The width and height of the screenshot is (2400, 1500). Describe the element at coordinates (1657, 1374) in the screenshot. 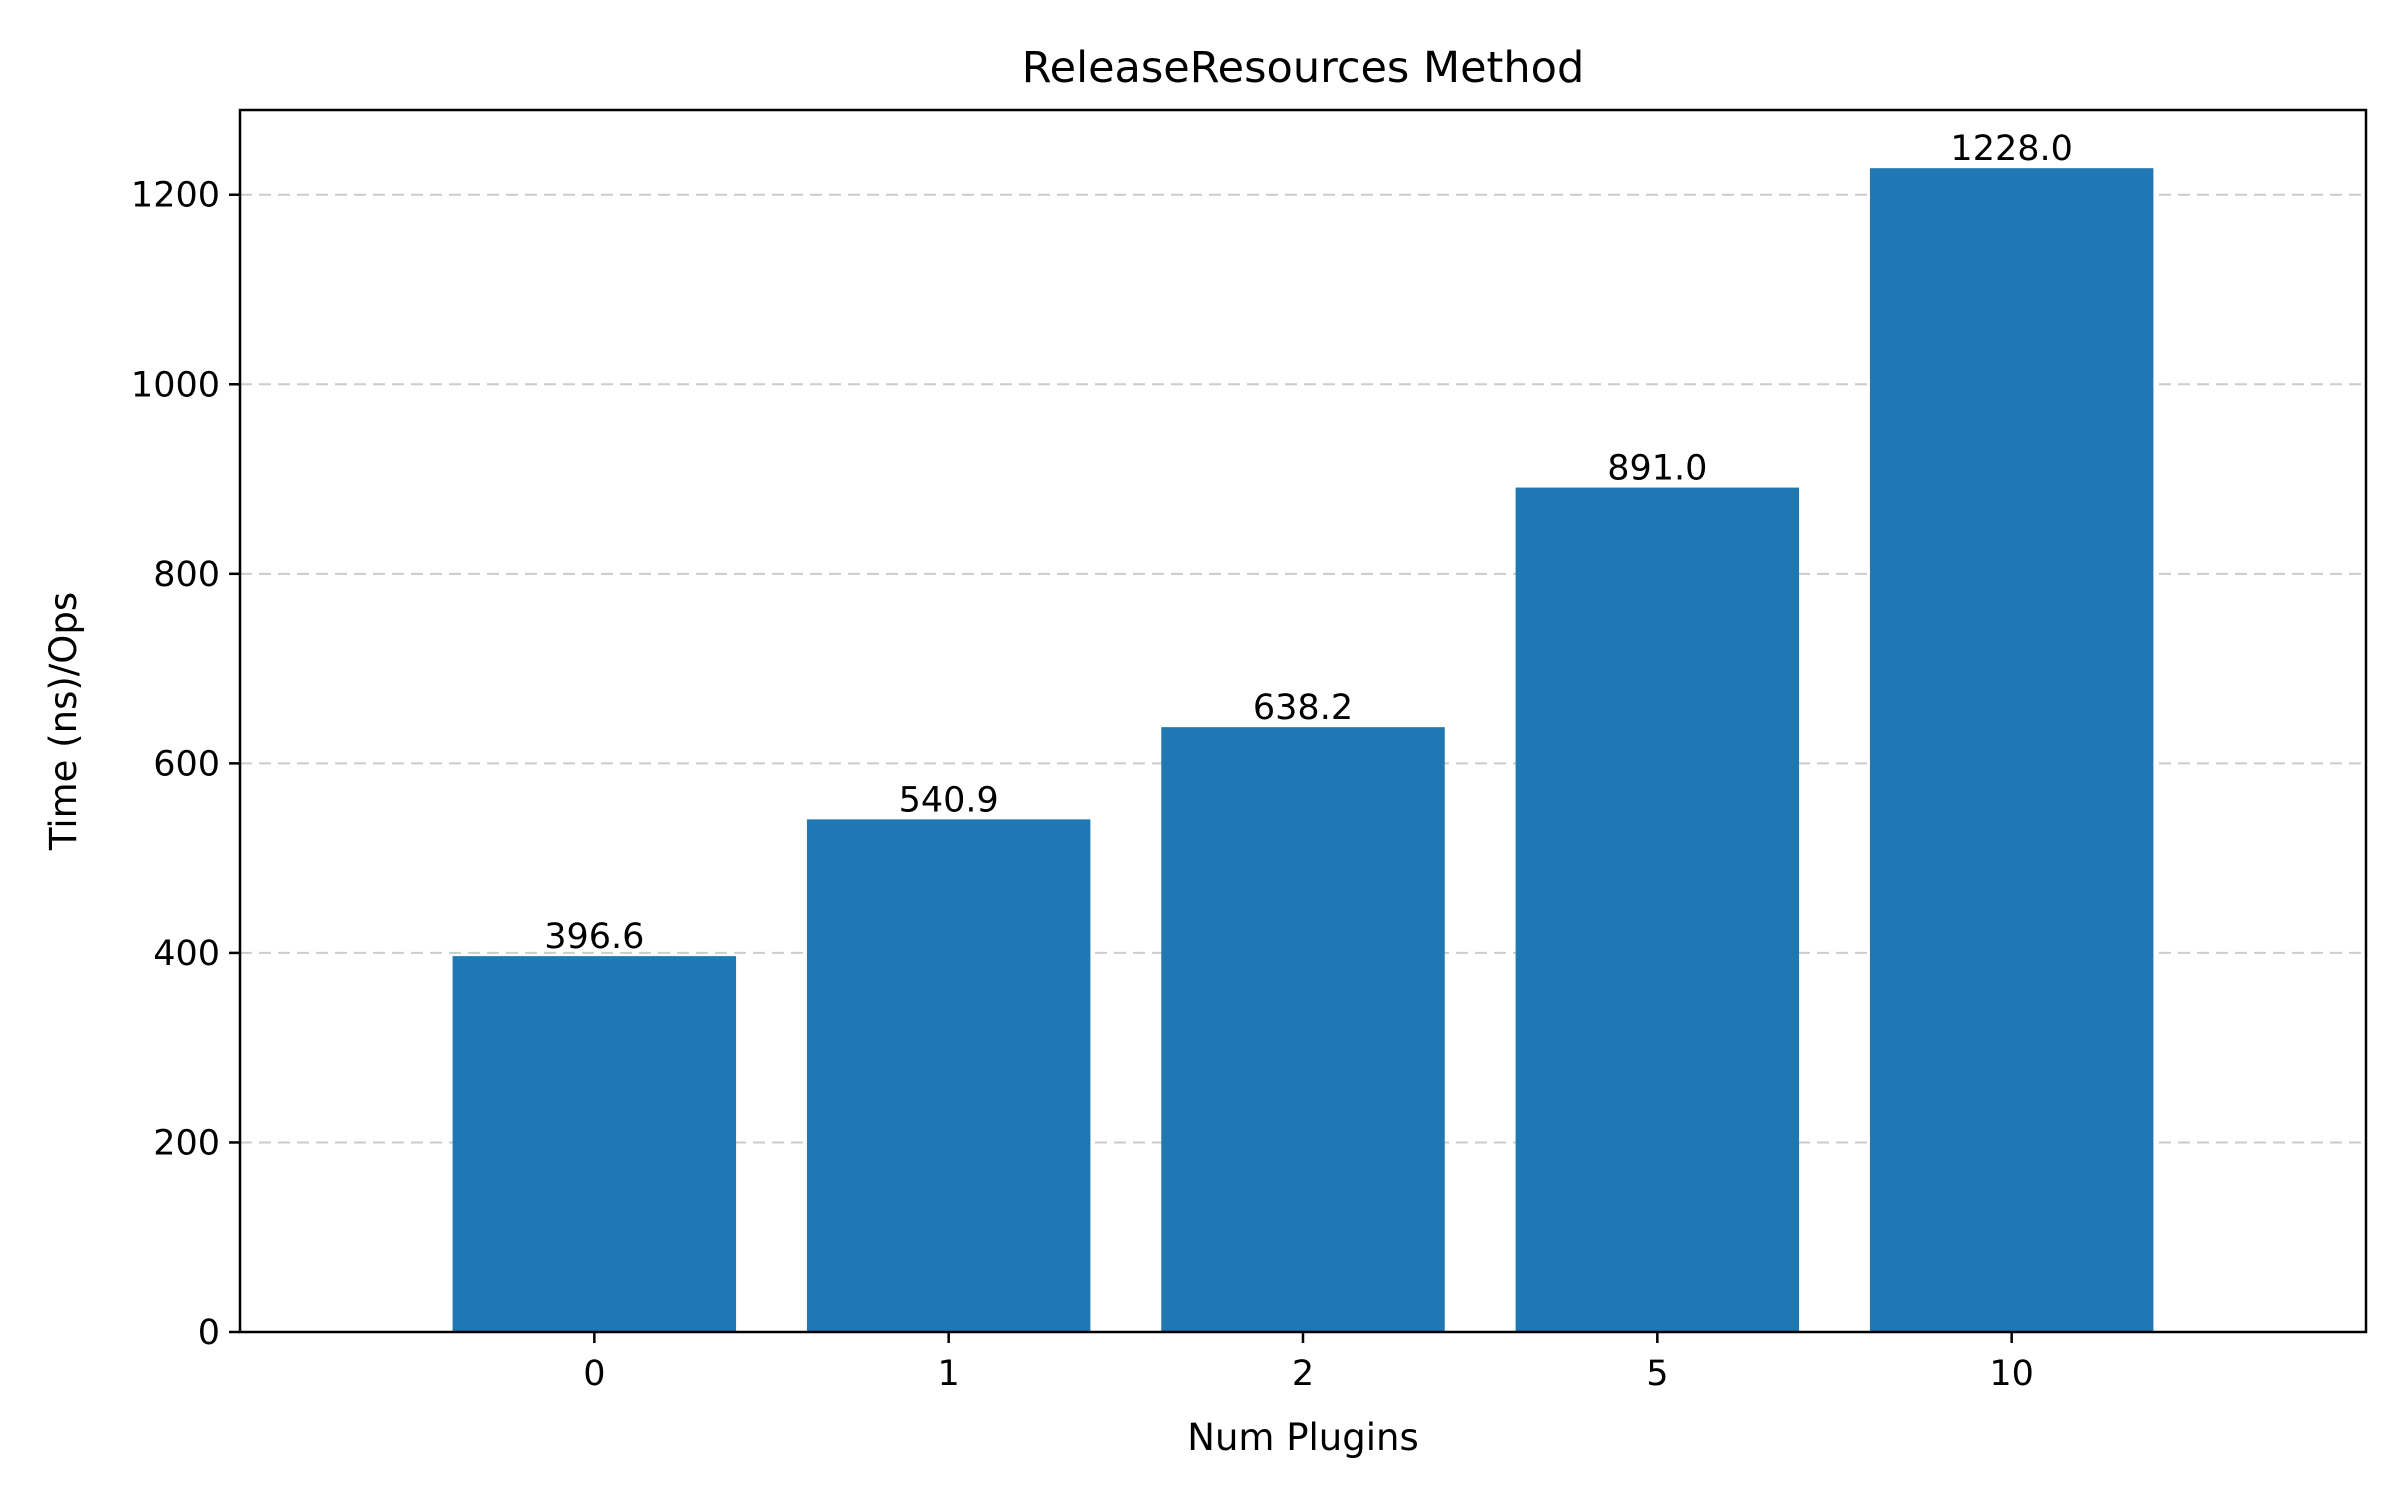

I see `x-tick-label: 5` at that location.